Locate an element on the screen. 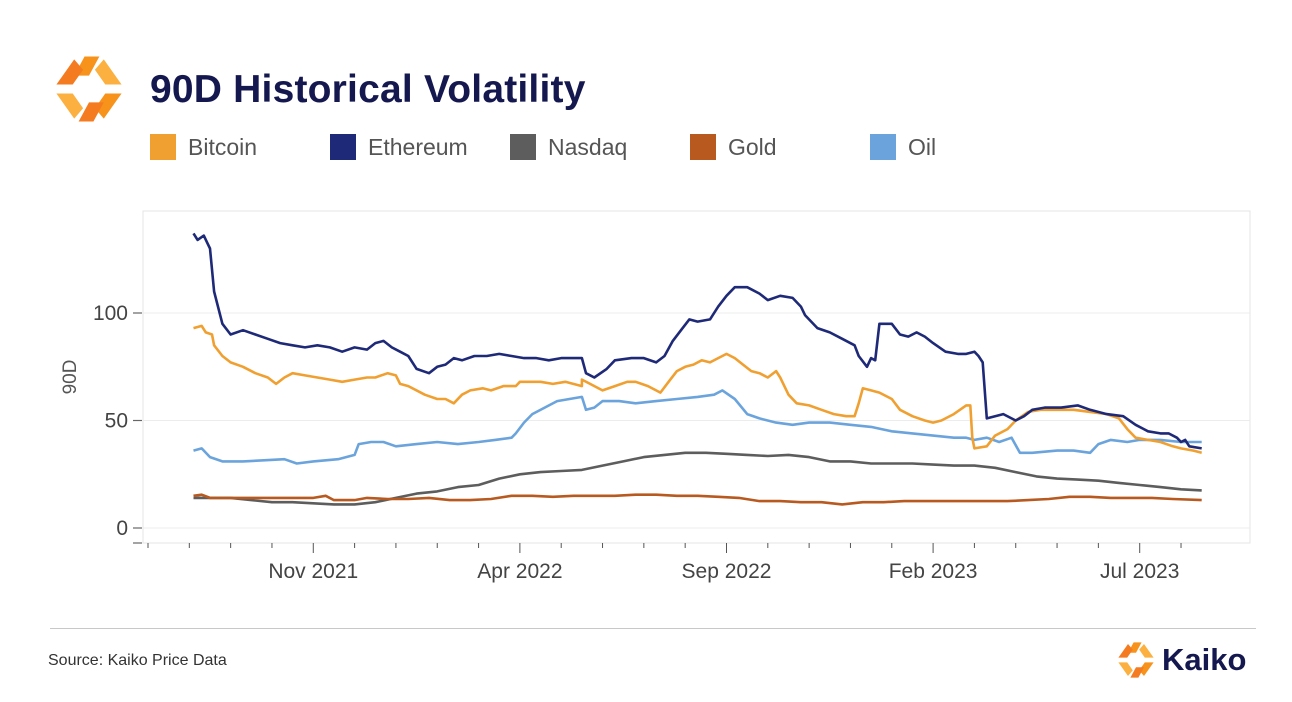 Image resolution: width=1292 pixels, height=702 pixels. legend-item-ethereum: Ethereum is located at coordinates (399, 147).